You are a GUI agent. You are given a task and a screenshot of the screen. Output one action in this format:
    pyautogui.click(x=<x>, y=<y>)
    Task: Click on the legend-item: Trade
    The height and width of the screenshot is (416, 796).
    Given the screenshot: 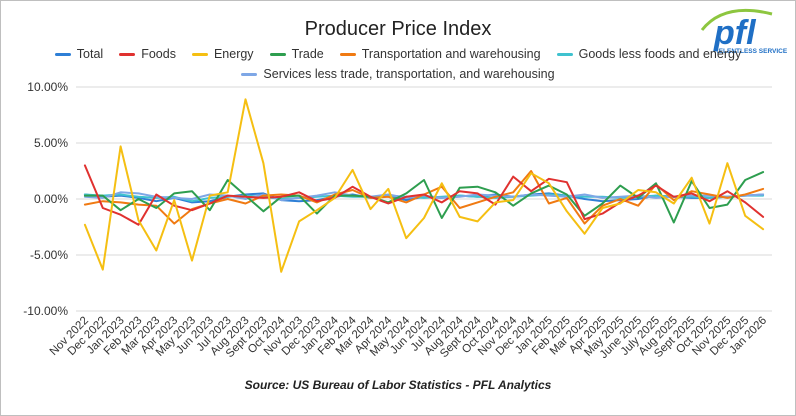 What is the action you would take?
    pyautogui.click(x=296, y=54)
    